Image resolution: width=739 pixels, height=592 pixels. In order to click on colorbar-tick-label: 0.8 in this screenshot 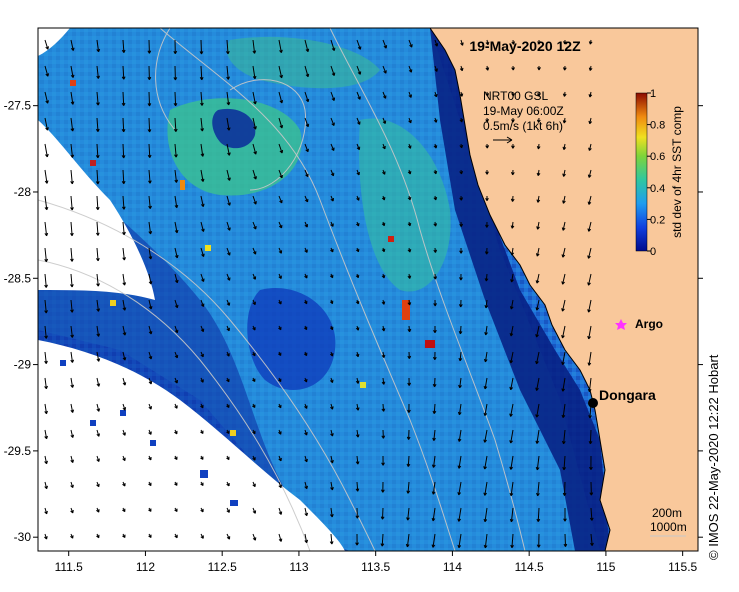, I will do `click(657, 126)`.